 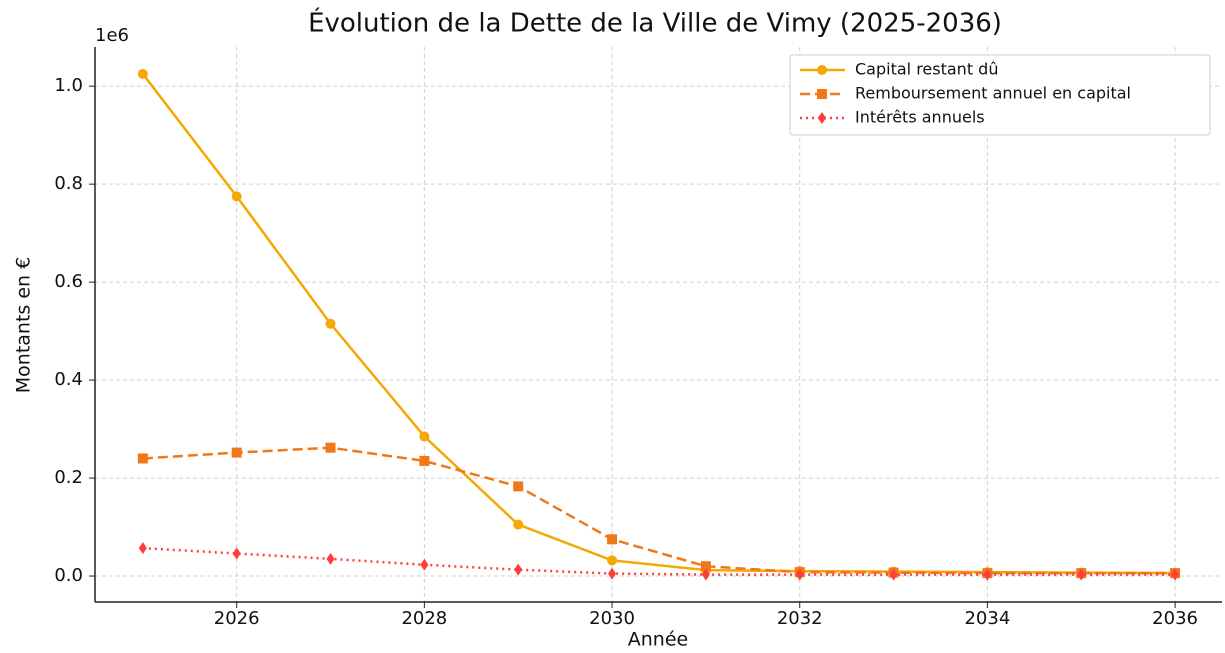 I want to click on x-tick-label: 2026, so click(x=237, y=618).